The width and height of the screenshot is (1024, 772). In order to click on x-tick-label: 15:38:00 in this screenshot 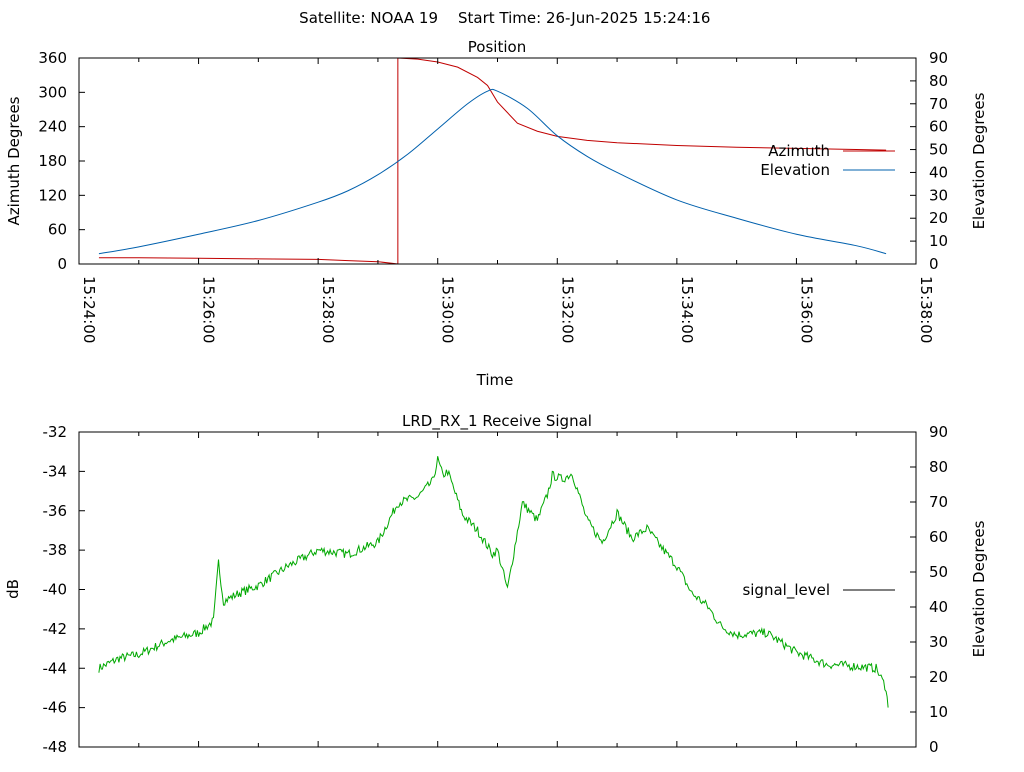, I will do `click(926, 309)`.